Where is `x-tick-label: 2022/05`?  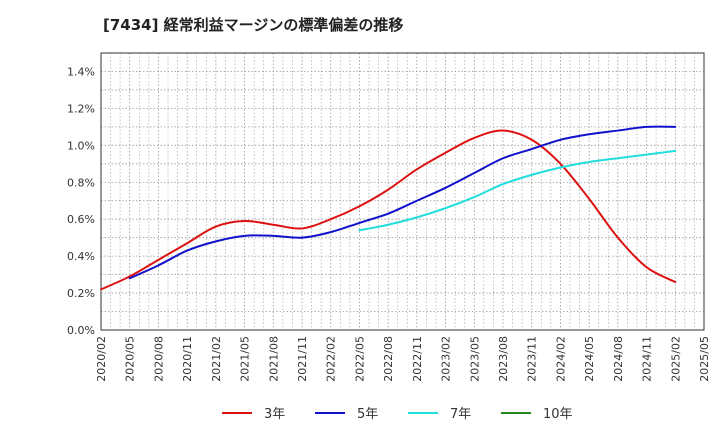 x-tick-label: 2022/05 is located at coordinates (359, 359).